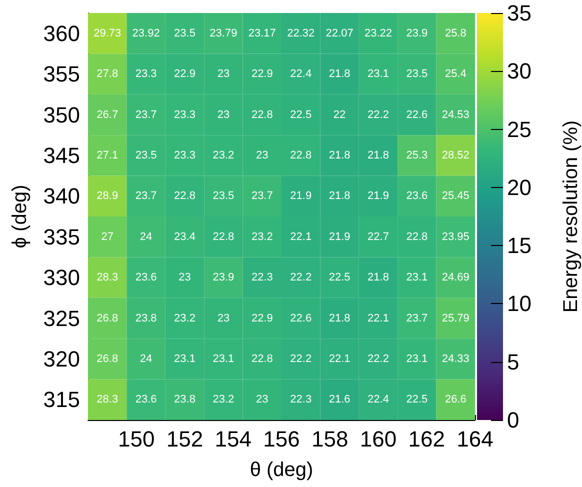 The width and height of the screenshot is (582, 487). I want to click on data-label: 27, so click(107, 236).